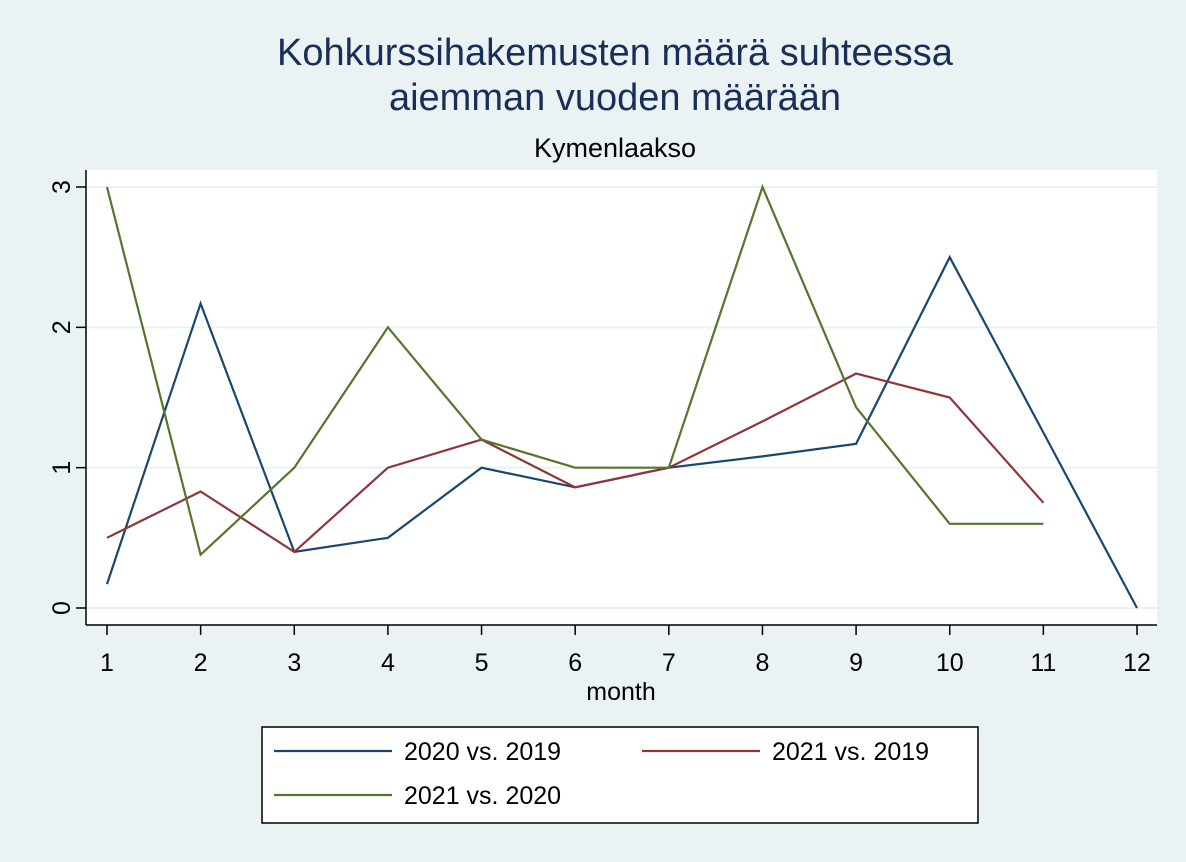 This screenshot has height=862, width=1186. Describe the element at coordinates (763, 663) in the screenshot. I see `x-tick-label: 8` at that location.